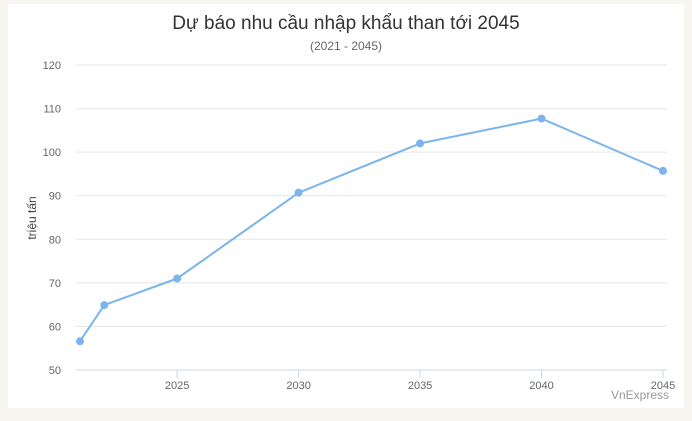 This screenshot has height=421, width=692. Describe the element at coordinates (52, 218) in the screenshot. I see `y-axis-ticks: 50 60 70 80 90 100 110 120` at that location.